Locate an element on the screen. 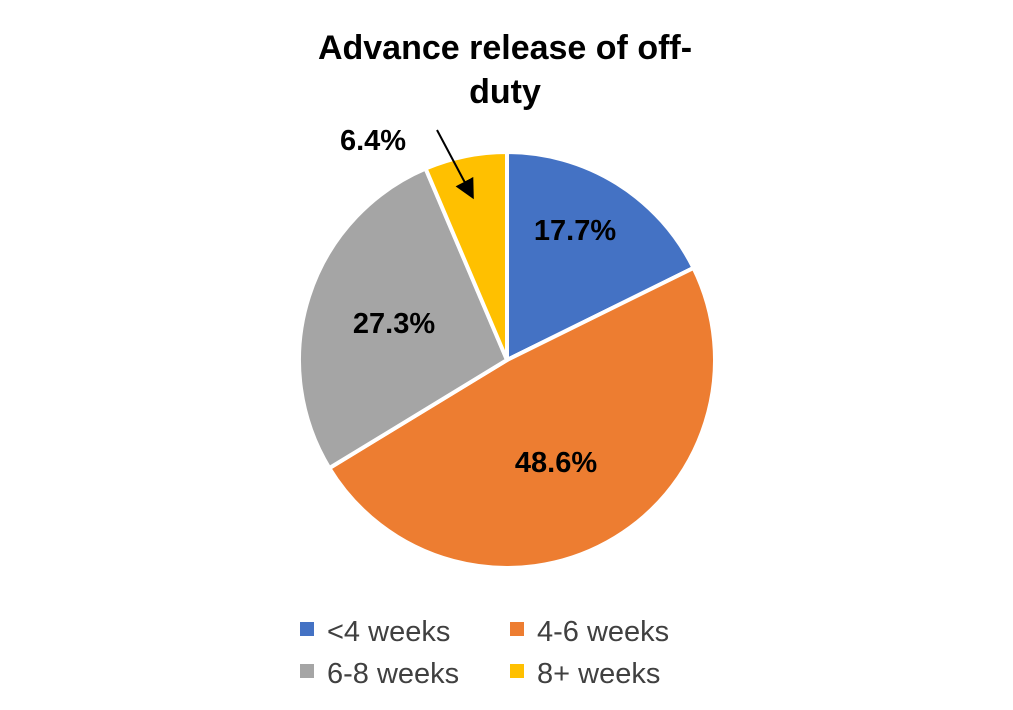 The image size is (1013, 710). pie-slice-6-8-weeks is located at coordinates (403, 318).